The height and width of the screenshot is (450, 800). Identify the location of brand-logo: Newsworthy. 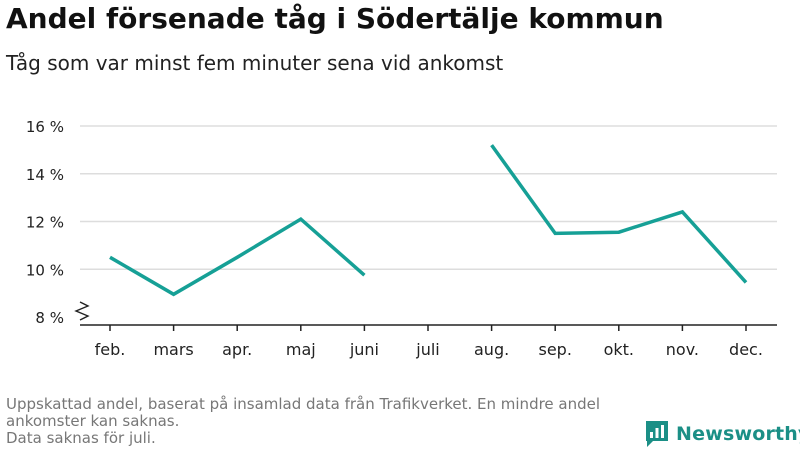
(722, 434).